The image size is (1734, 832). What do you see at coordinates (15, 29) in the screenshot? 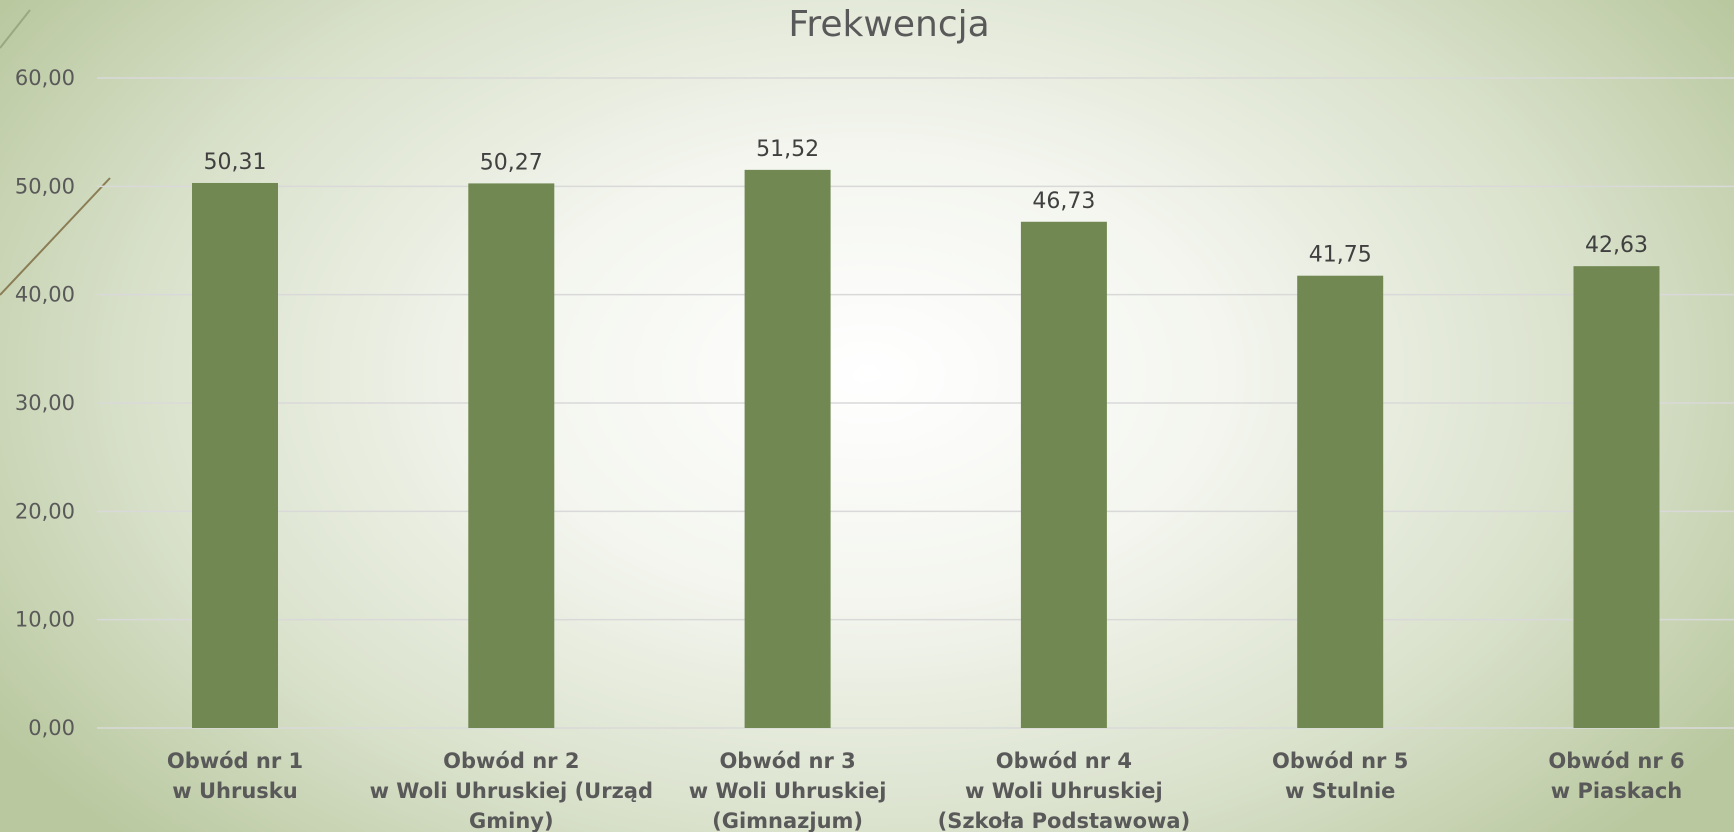
I see `decorative-swoosh-top` at bounding box center [15, 29].